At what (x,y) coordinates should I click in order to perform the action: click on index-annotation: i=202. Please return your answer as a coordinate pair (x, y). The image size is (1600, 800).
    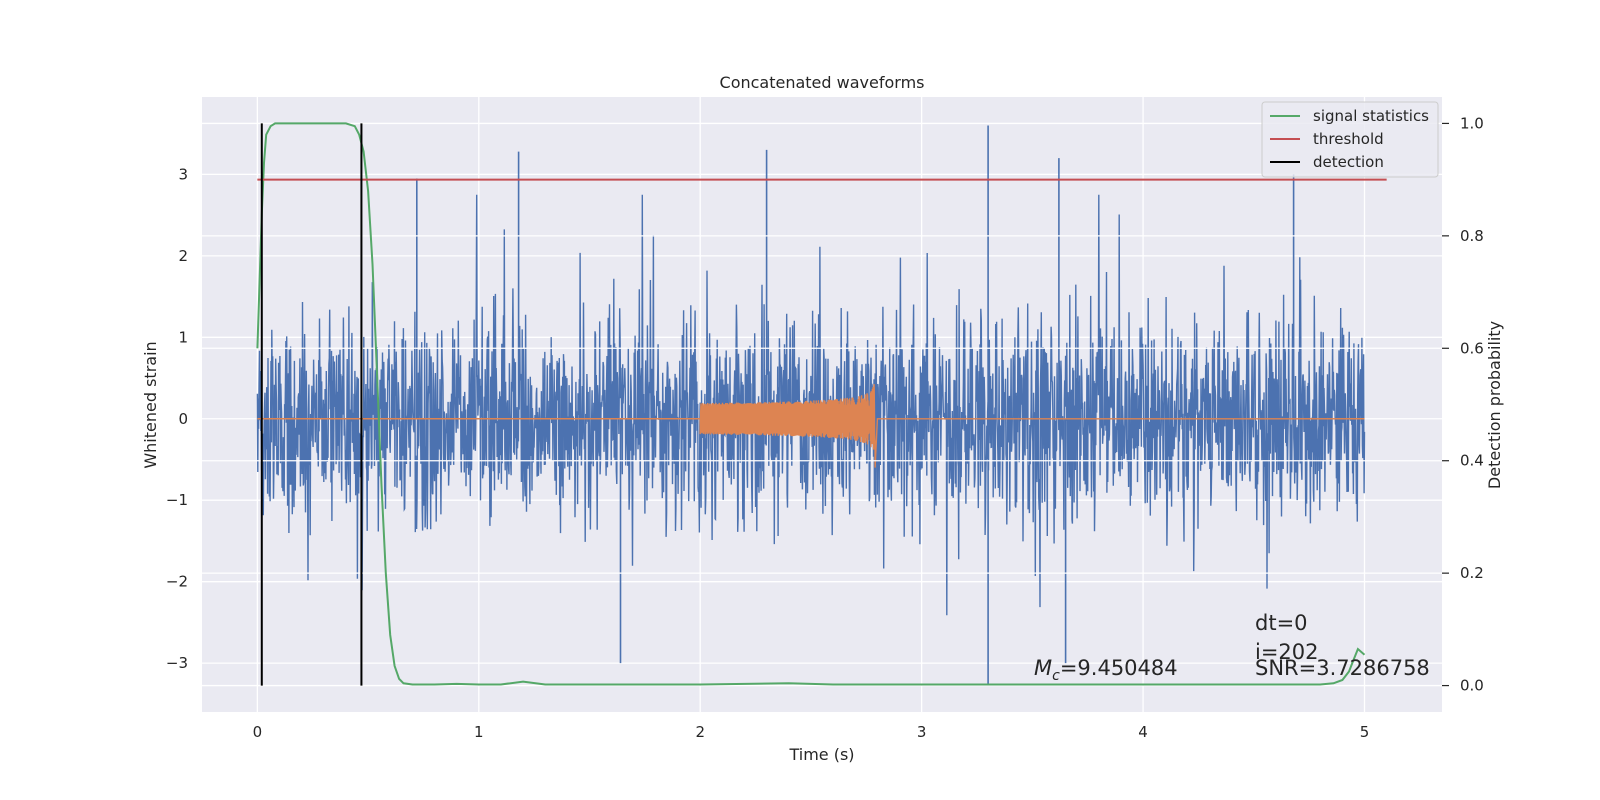
    Looking at the image, I should click on (1287, 652).